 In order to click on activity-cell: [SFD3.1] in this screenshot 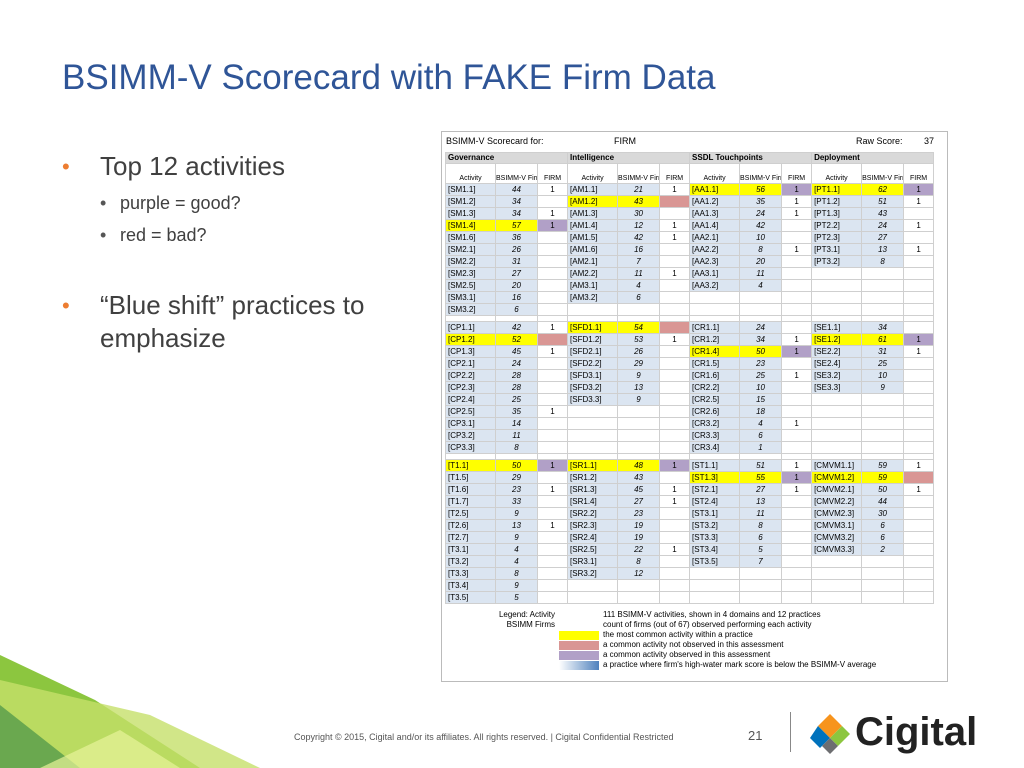, I will do `click(593, 375)`.